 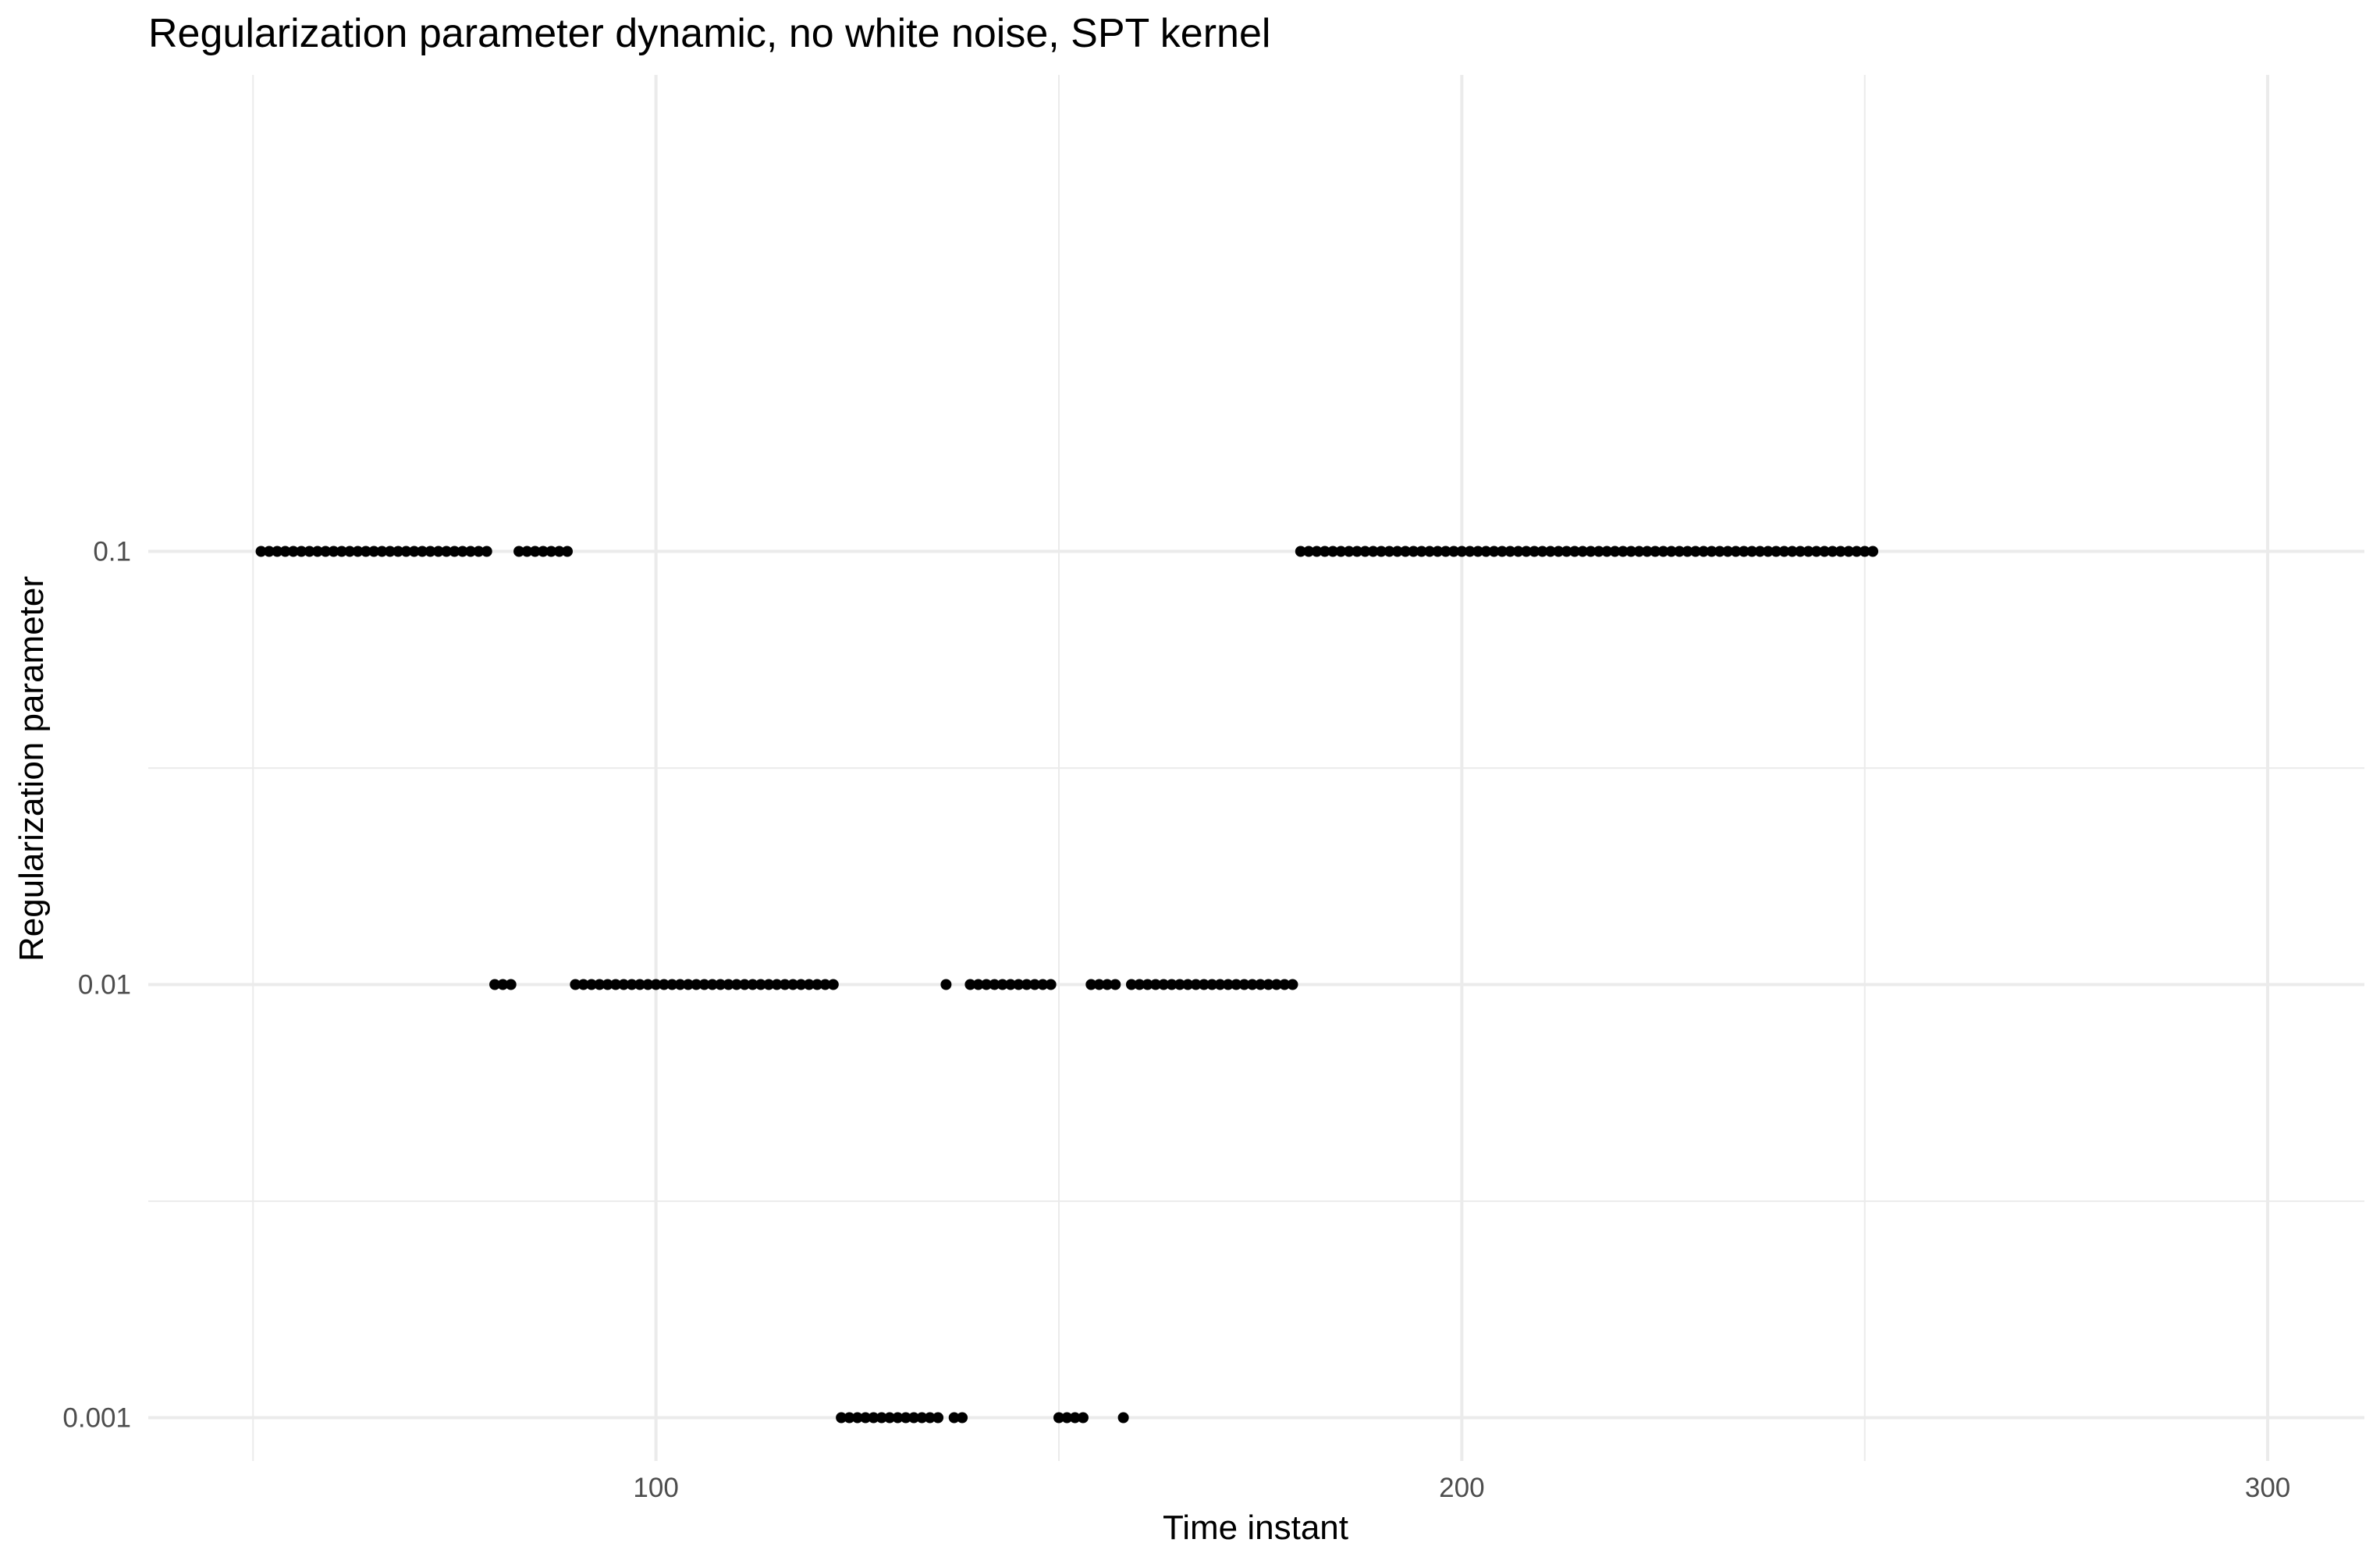 What do you see at coordinates (96, 985) in the screenshot?
I see `y-axis-ticks: 0.001 0.01 0.1` at bounding box center [96, 985].